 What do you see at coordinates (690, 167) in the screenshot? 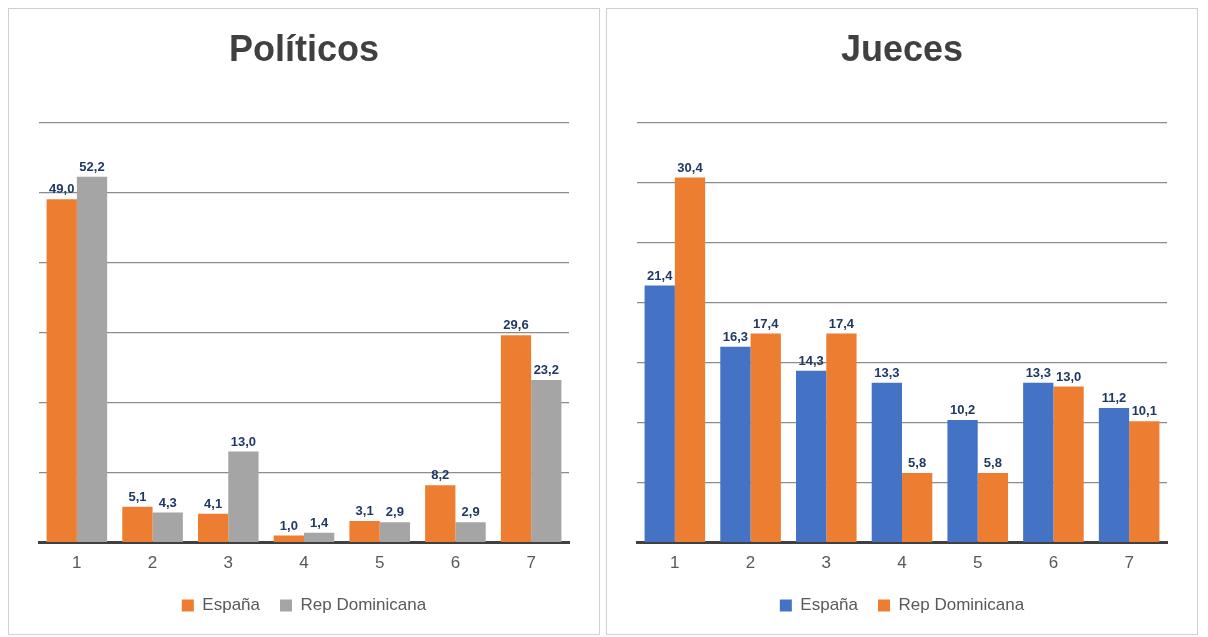
I see `data-label: 30,4` at bounding box center [690, 167].